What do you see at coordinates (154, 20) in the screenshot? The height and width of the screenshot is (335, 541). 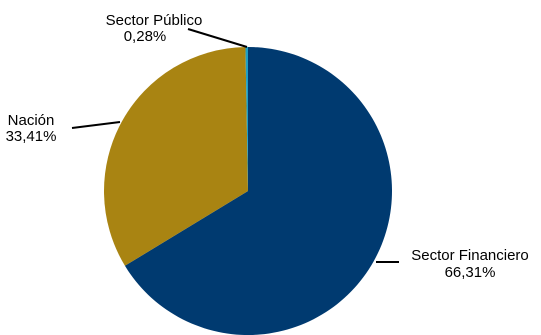 I see `label-sector-publico-name: Sector Público` at bounding box center [154, 20].